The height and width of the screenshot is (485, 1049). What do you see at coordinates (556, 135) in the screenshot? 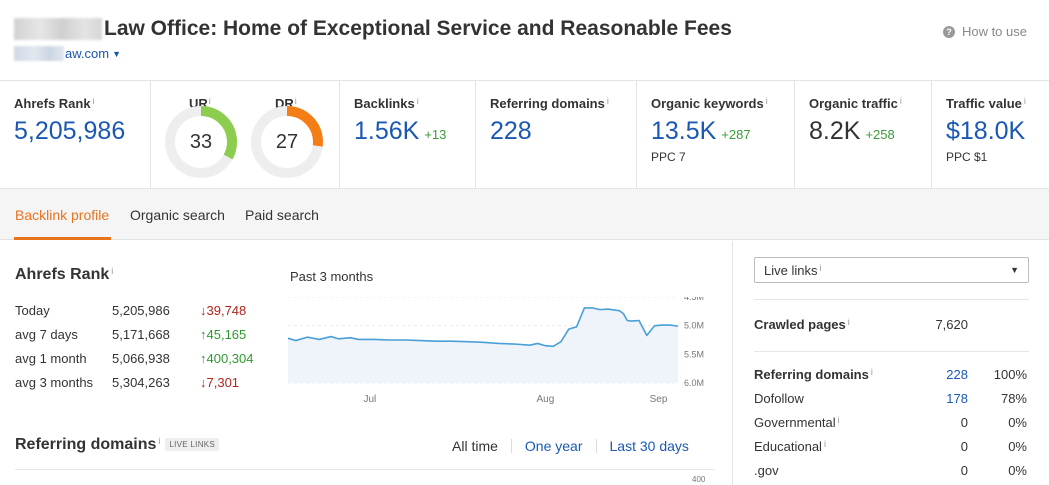
I see `metric-referring-domains: Referring domains i 228` at bounding box center [556, 135].